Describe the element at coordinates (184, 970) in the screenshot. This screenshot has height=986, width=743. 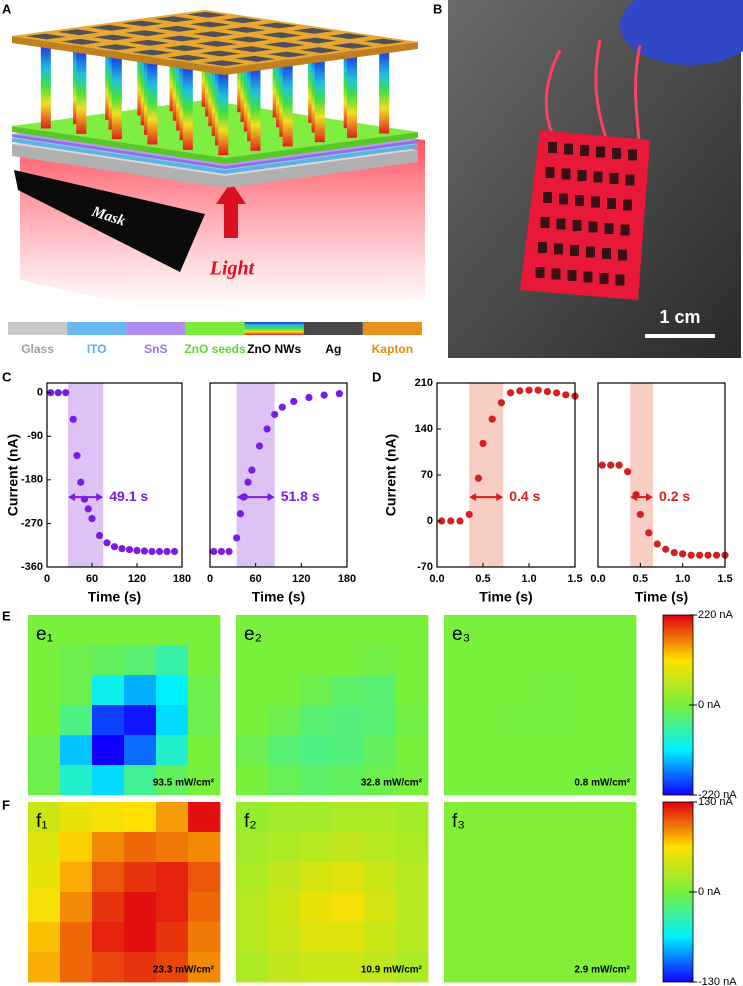
I see `intensity-label: 23.3 mW/cm²` at that location.